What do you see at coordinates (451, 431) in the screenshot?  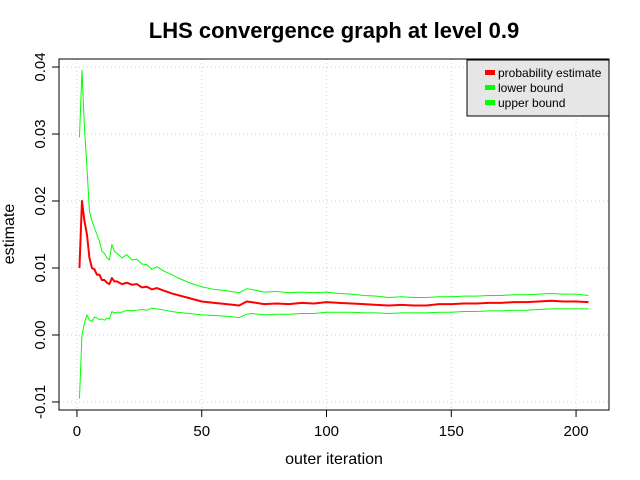 I see `x-tick-label: 150` at bounding box center [451, 431].